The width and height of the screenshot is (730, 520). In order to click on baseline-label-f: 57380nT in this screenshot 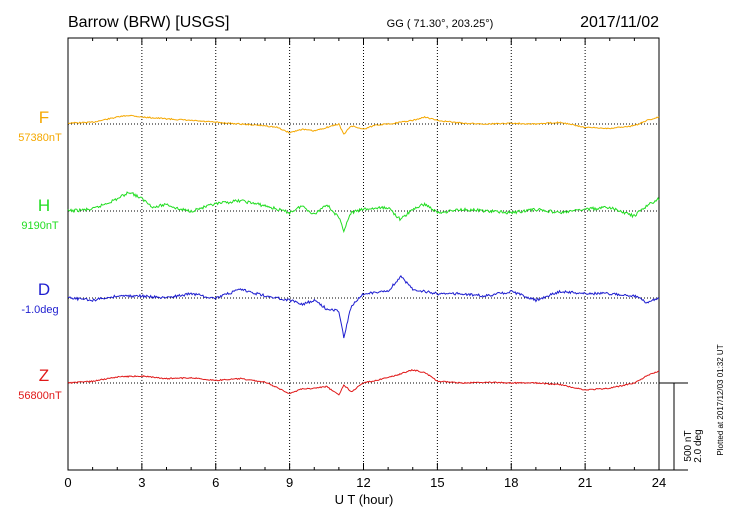, I will do `click(40, 138)`.